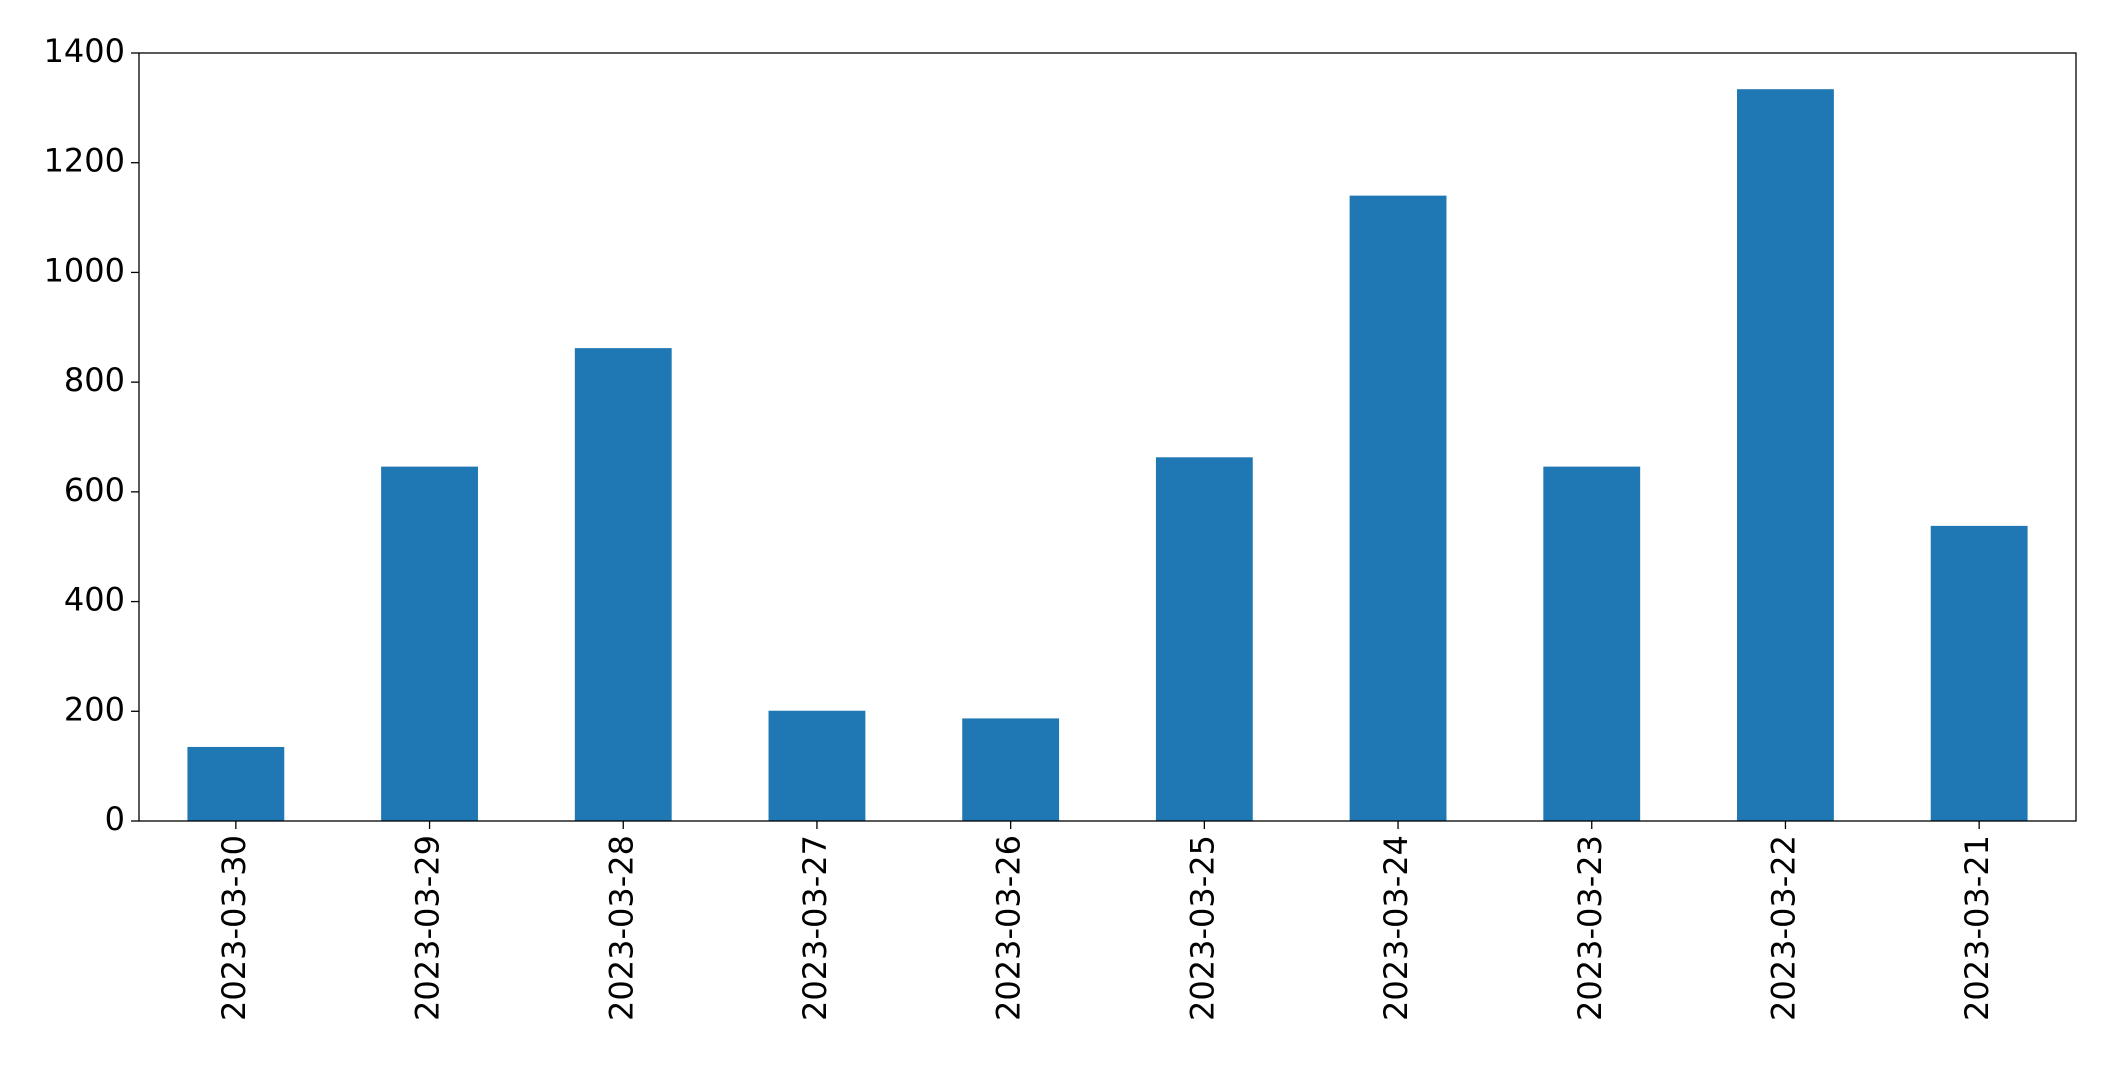  What do you see at coordinates (621, 928) in the screenshot?
I see `x-tick-label: 2023-03-28` at bounding box center [621, 928].